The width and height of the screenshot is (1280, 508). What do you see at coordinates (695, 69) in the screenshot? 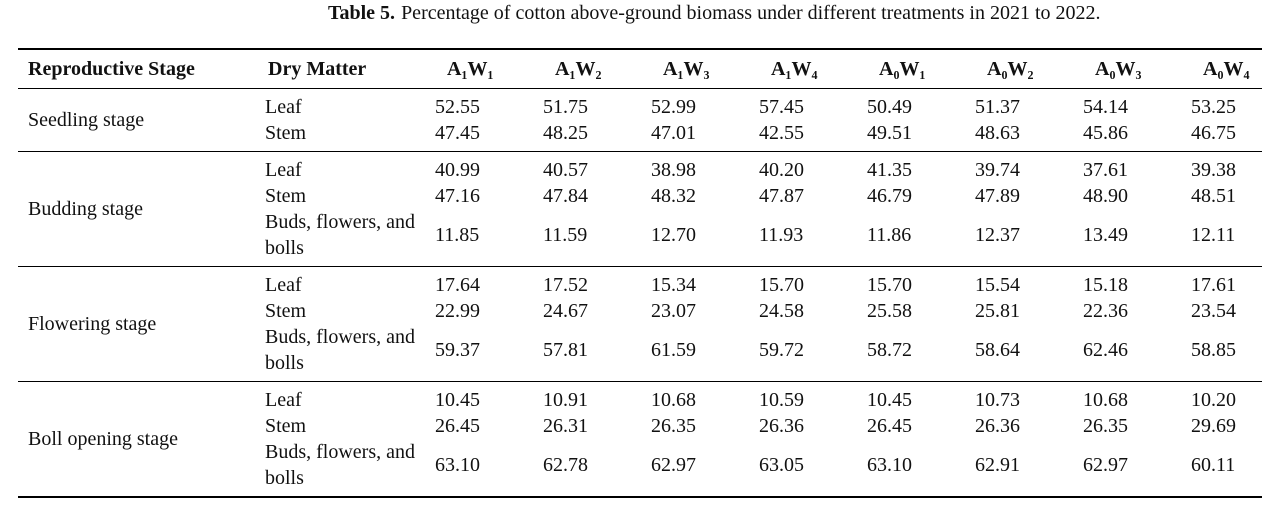
I see `column-header: A₁W₃` at bounding box center [695, 69].